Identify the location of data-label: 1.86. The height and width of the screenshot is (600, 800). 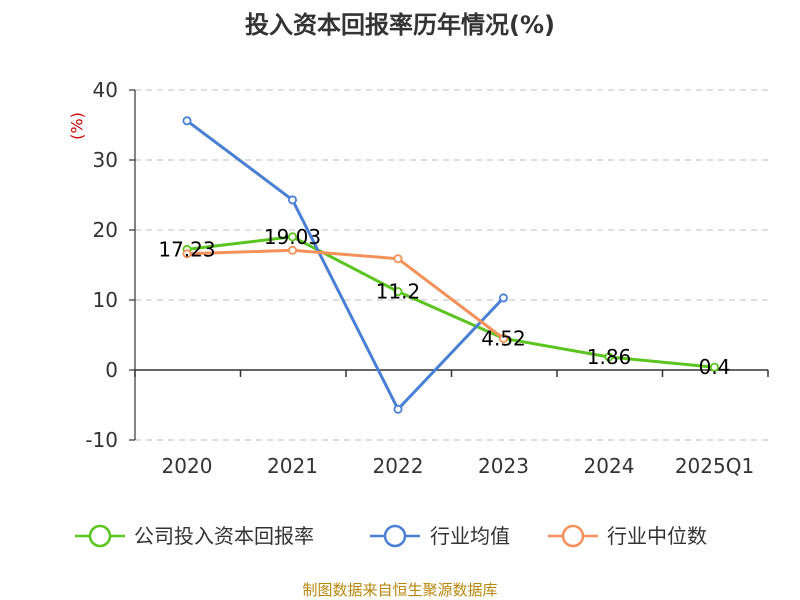
(609, 357).